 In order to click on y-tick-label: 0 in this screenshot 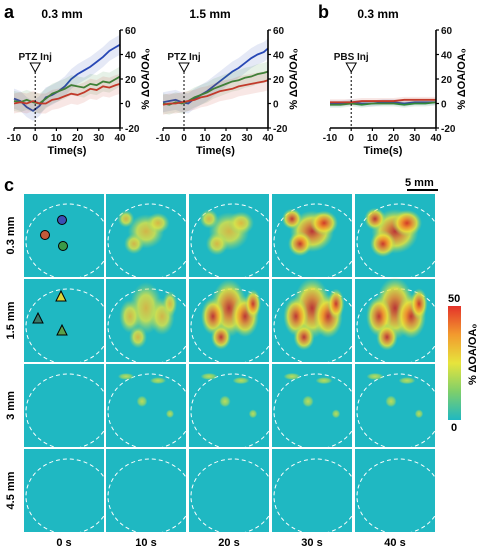, I will do `click(444, 105)`.